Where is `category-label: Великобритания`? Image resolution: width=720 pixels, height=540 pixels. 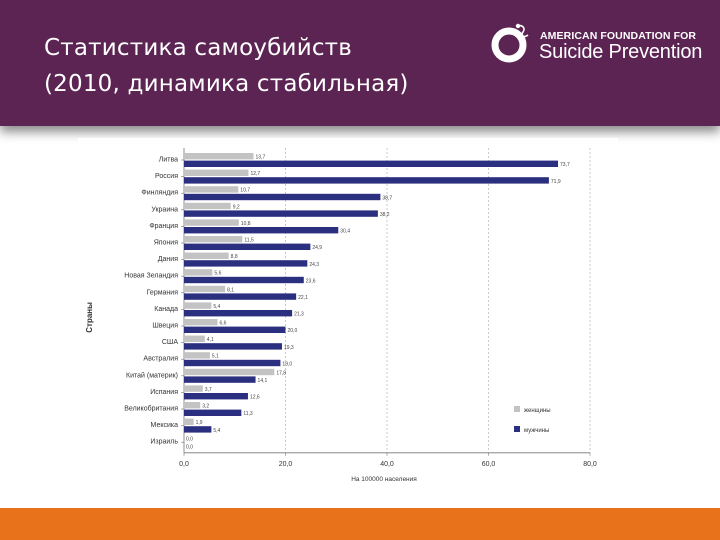 category-label: Великобритания is located at coordinates (151, 409).